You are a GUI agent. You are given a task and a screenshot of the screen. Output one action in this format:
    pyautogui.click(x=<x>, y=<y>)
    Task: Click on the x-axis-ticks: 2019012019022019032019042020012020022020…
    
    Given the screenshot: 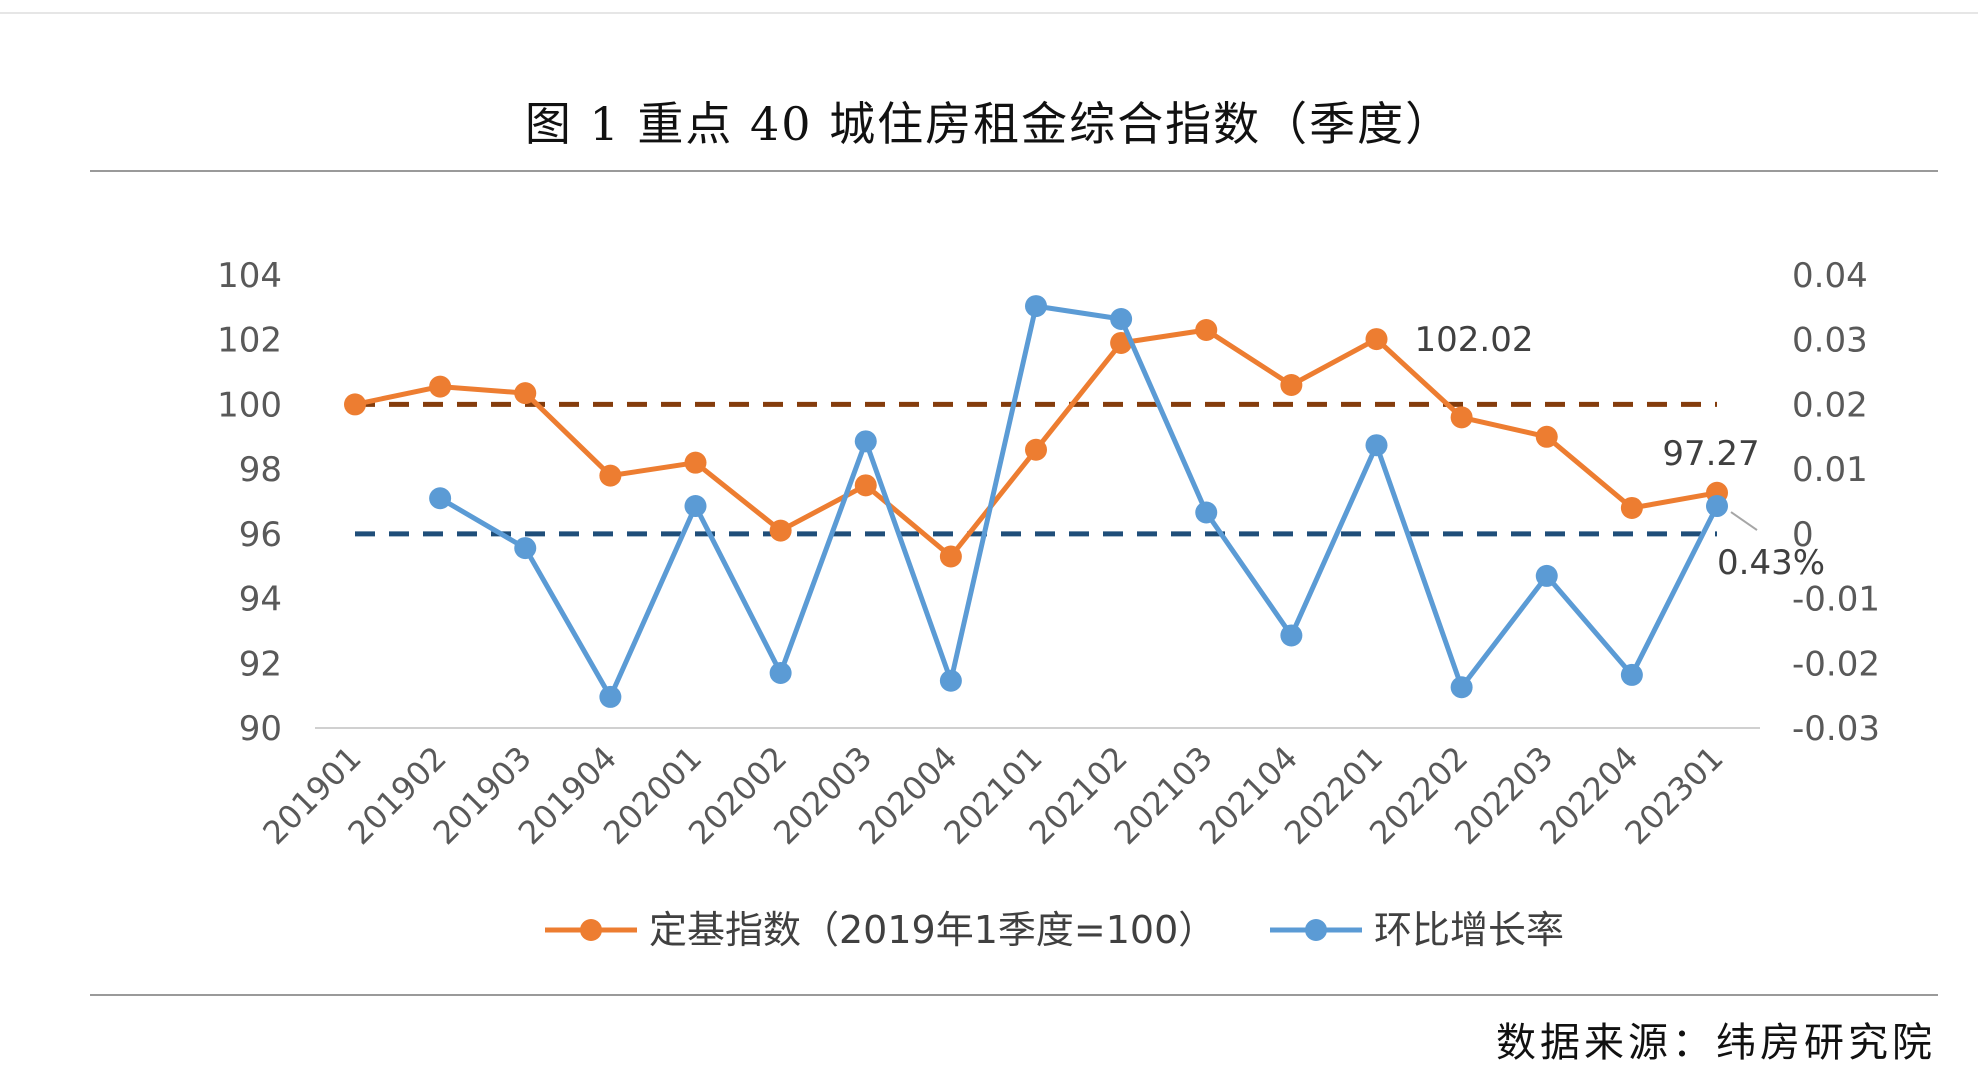 What is the action you would take?
    pyautogui.click(x=992, y=795)
    